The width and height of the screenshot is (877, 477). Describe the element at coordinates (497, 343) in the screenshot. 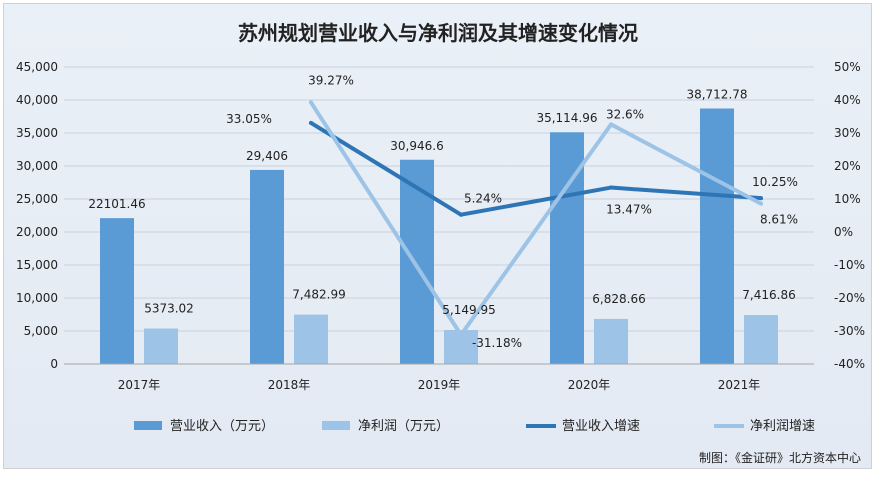

I see `data-label: -31.18%` at that location.